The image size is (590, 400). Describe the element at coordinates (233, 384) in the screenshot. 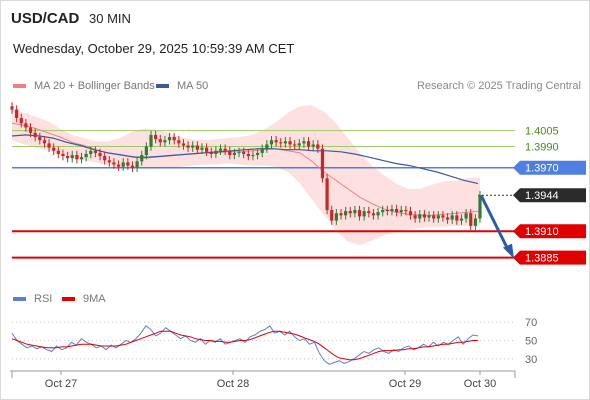

I see `x-tick-label: Oct 28` at that location.